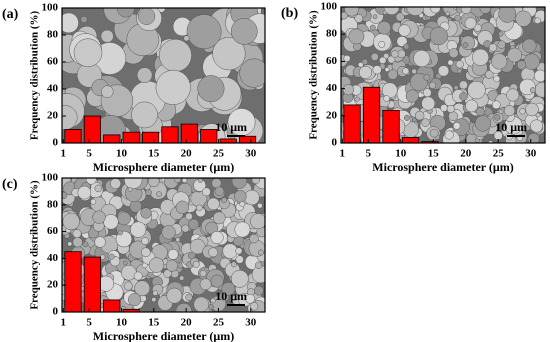  I want to click on y-axis-label: Frequency distribution (%), so click(35, 245).